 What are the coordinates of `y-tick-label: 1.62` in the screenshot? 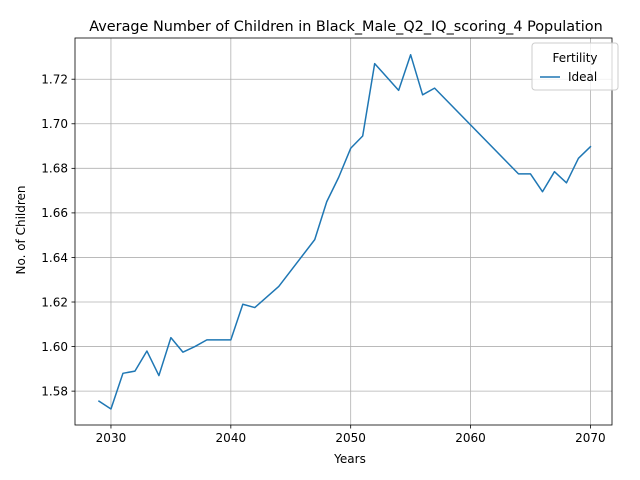 It's located at (54, 302).